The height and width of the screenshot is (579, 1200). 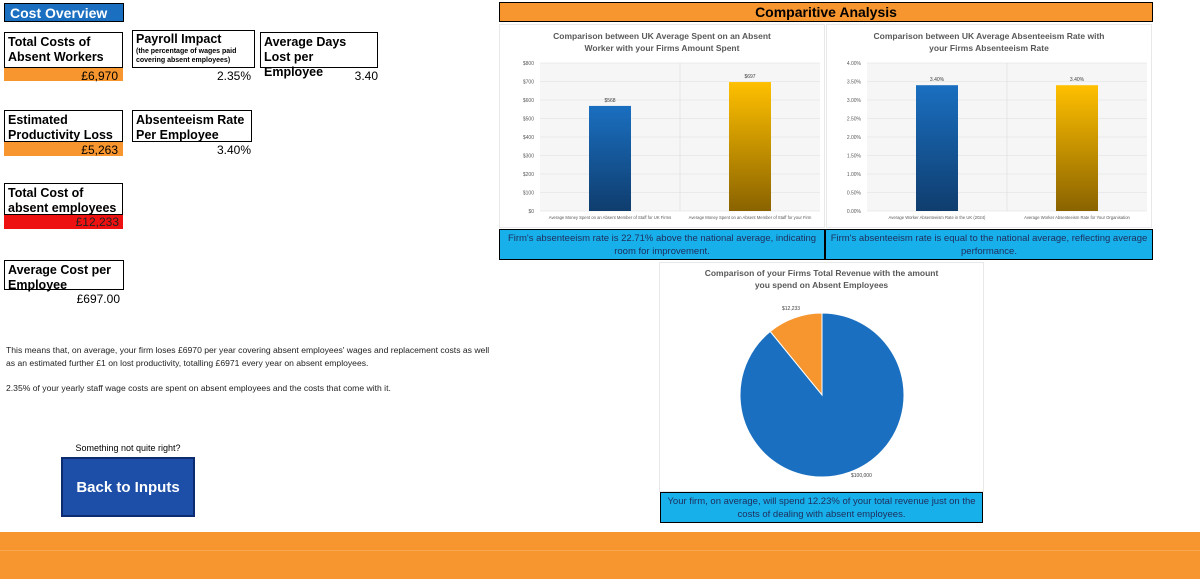 I want to click on y-tick-label: $700, so click(x=528, y=83).